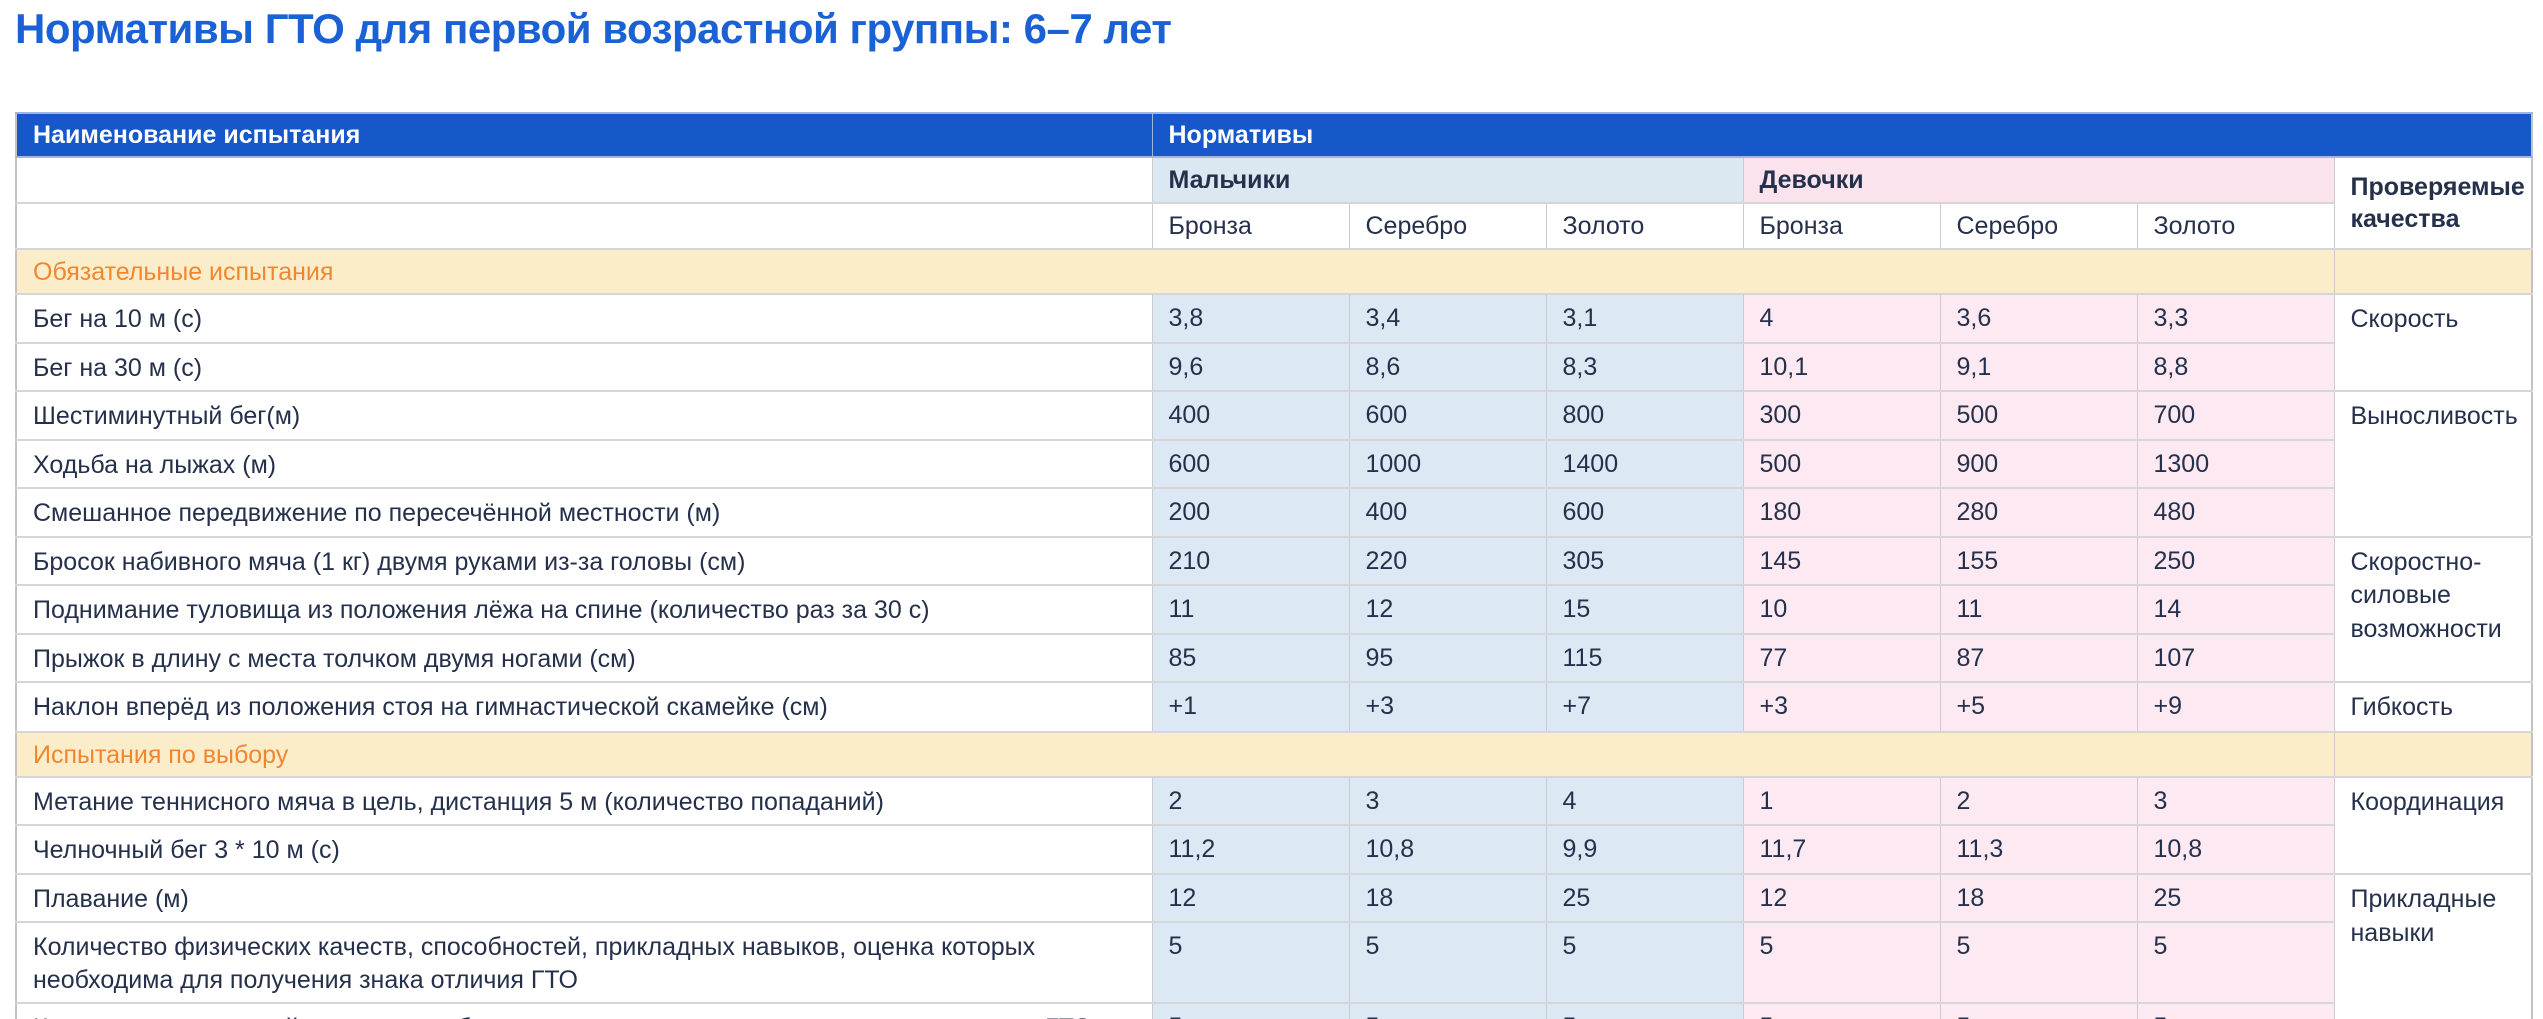 Image resolution: width=2543 pixels, height=1019 pixels. Describe the element at coordinates (1644, 366) in the screenshot. I see `value-cell-boys-gold: 8,3` at that location.